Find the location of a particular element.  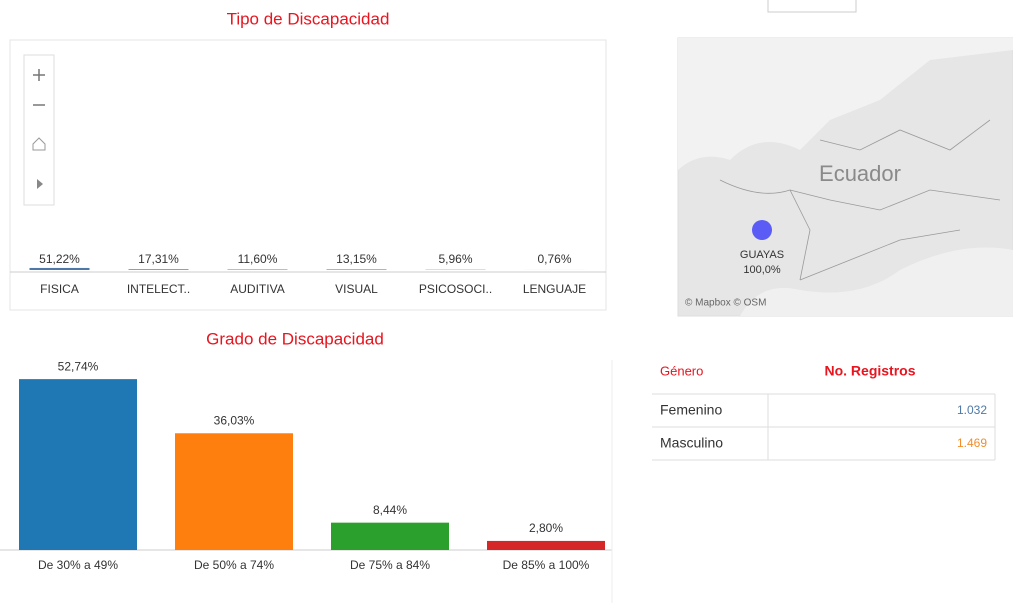

row-value: 1.032 is located at coordinates (972, 410).